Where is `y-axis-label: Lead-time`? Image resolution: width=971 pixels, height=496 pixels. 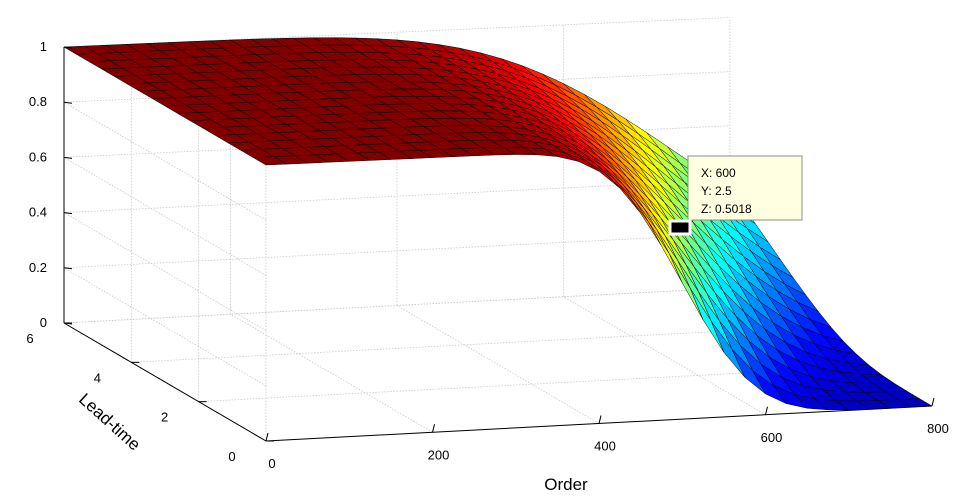 y-axis-label: Lead-time is located at coordinates (109, 422).